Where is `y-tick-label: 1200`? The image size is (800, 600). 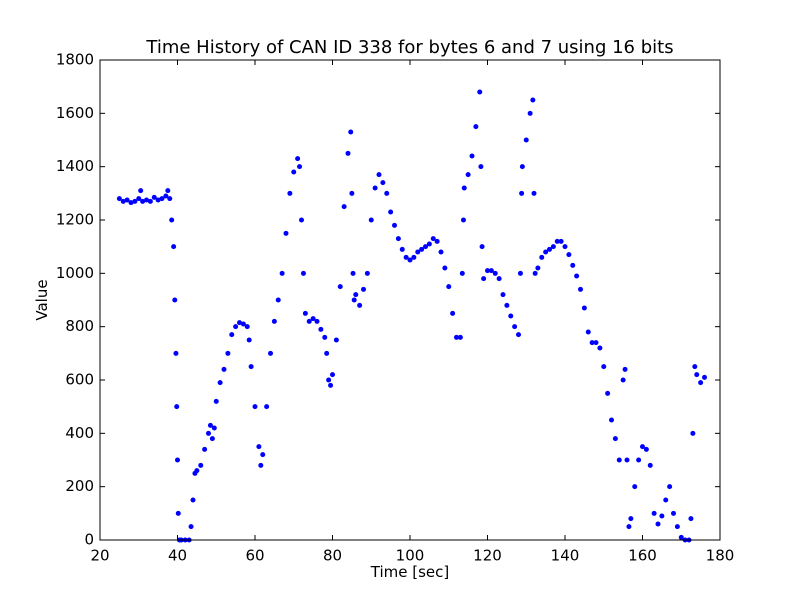 y-tick-label: 1200 is located at coordinates (75, 220).